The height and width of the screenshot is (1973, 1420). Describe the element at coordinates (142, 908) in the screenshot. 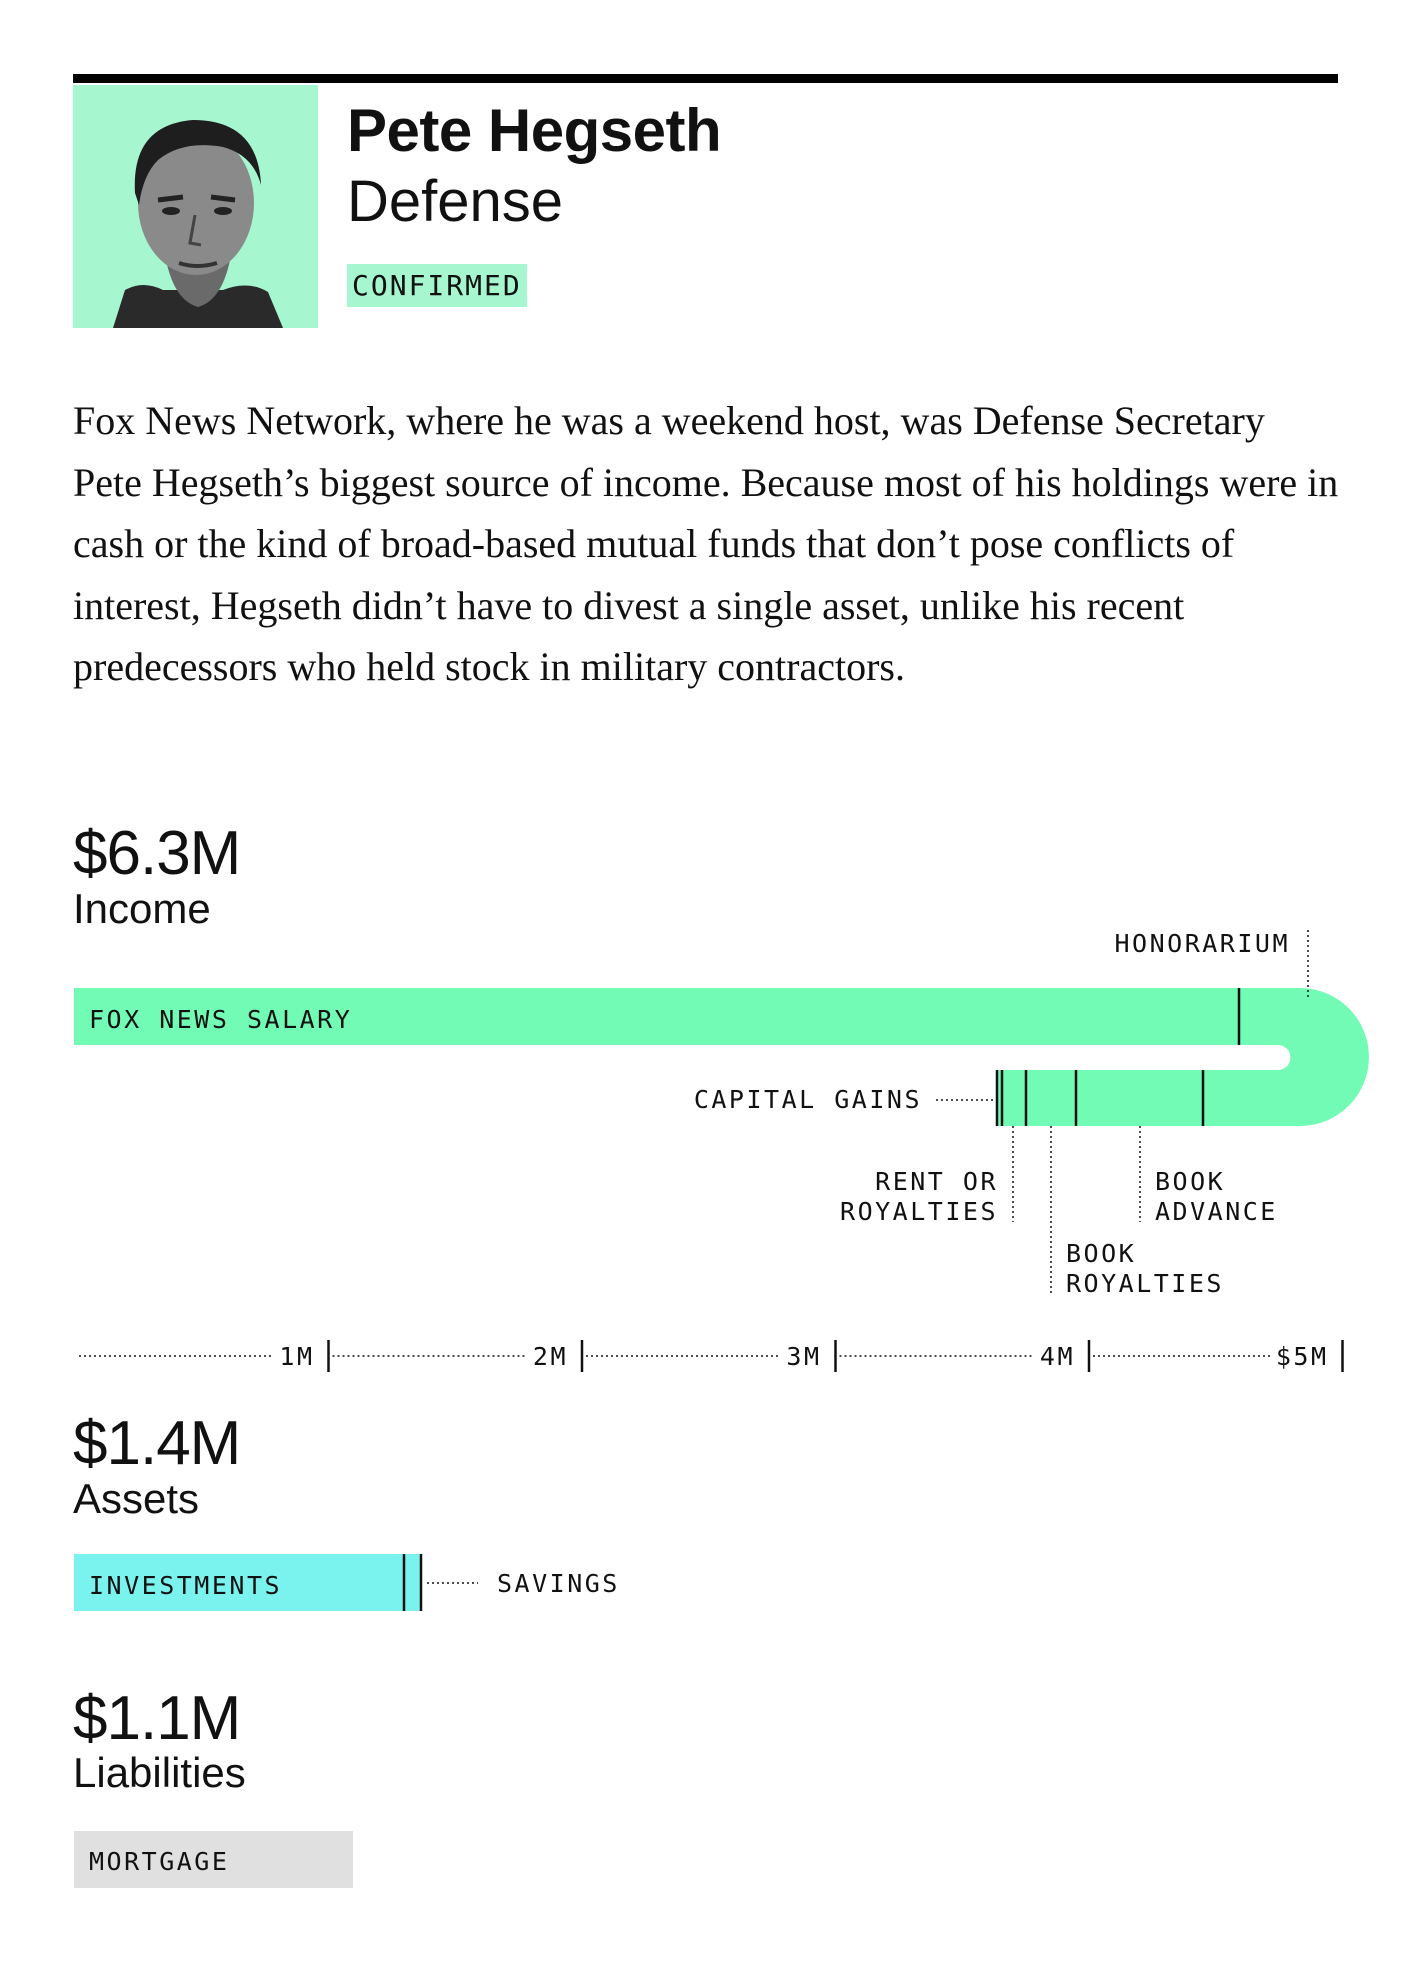

I see `income-label: Income` at that location.